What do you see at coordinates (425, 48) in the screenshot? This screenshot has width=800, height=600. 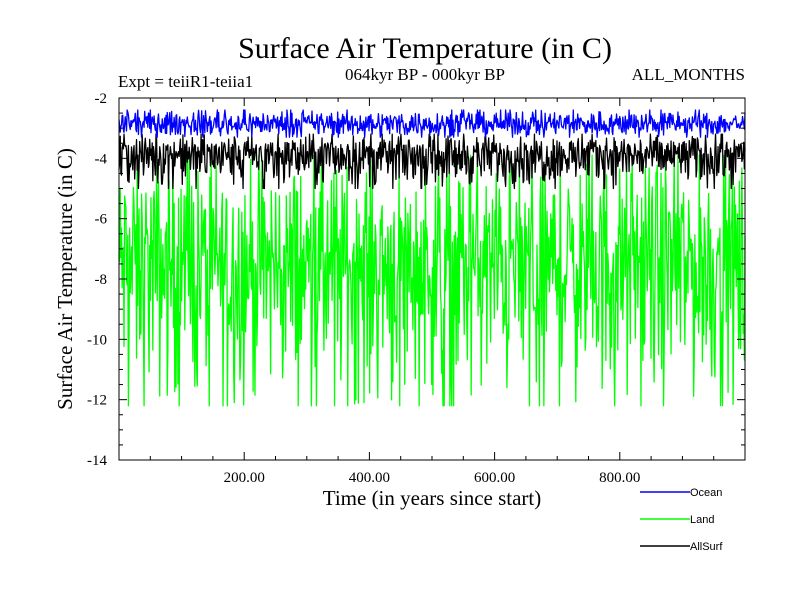 I see `chart-title: Surface Air Temperature (in C)` at bounding box center [425, 48].